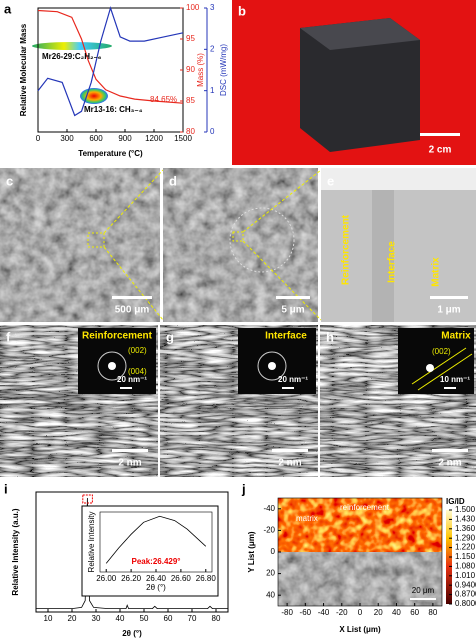 This screenshot has width=476, height=644. Describe the element at coordinates (72, 56) in the screenshot. I see `annotation: Mr26-29:C₂H₂₋₆` at that location.